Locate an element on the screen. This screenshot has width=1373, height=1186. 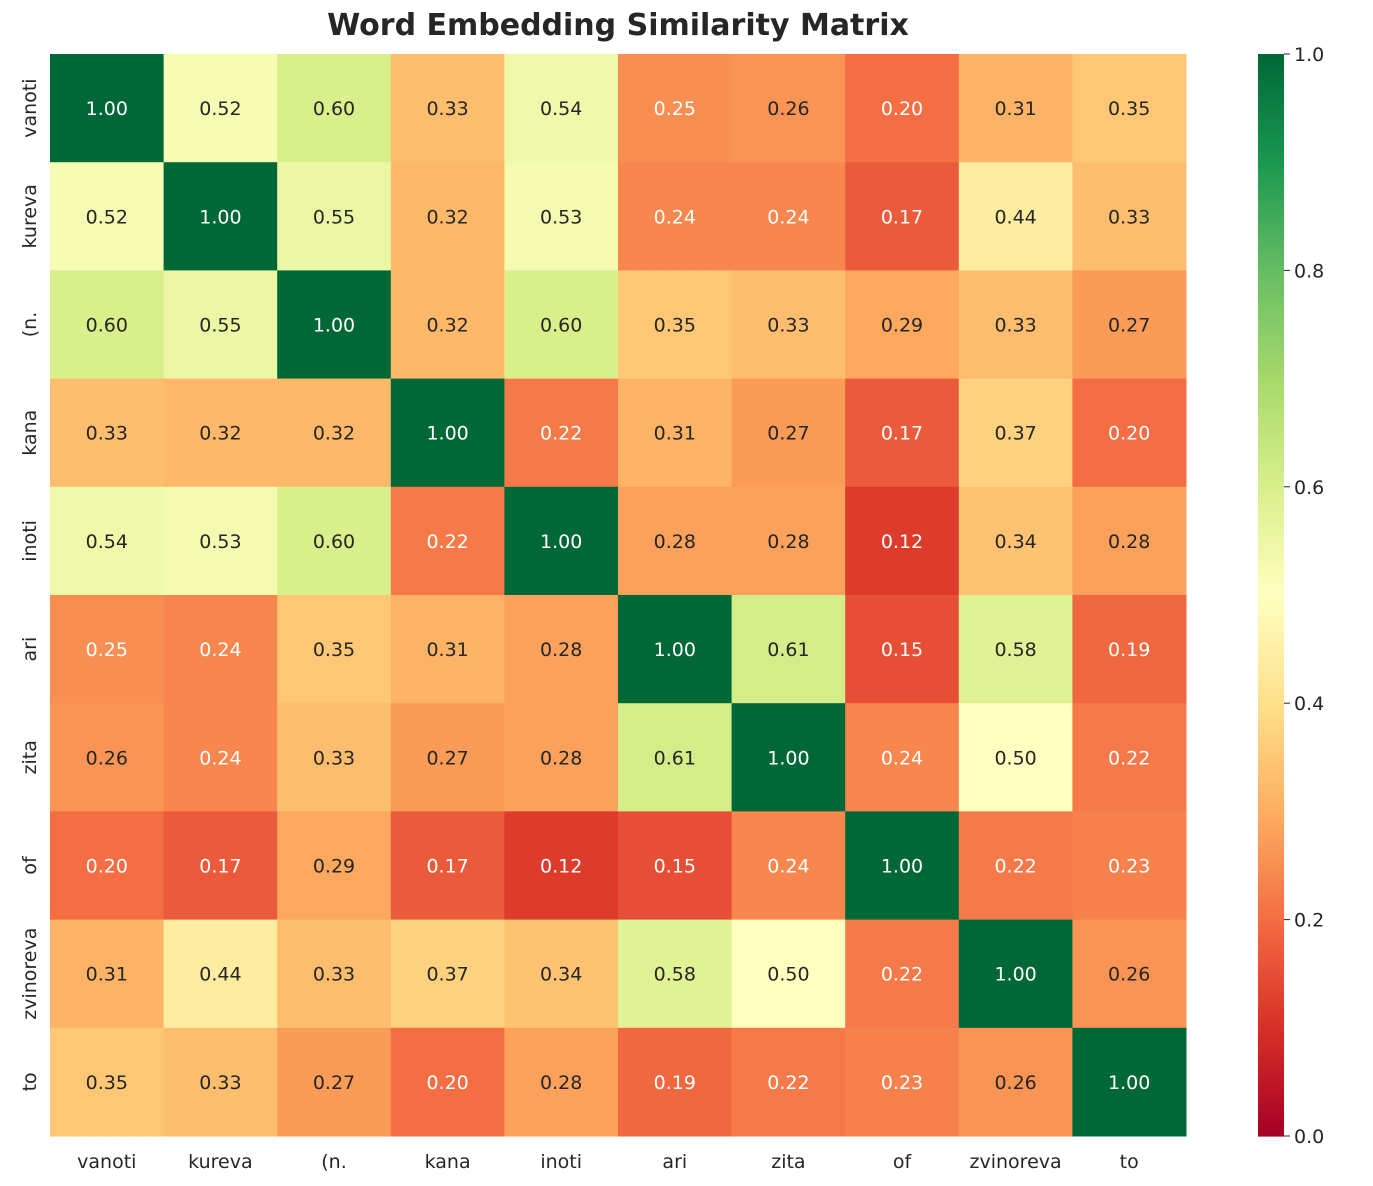
colorbar-tick-label: 0.6 is located at coordinates (1309, 488).